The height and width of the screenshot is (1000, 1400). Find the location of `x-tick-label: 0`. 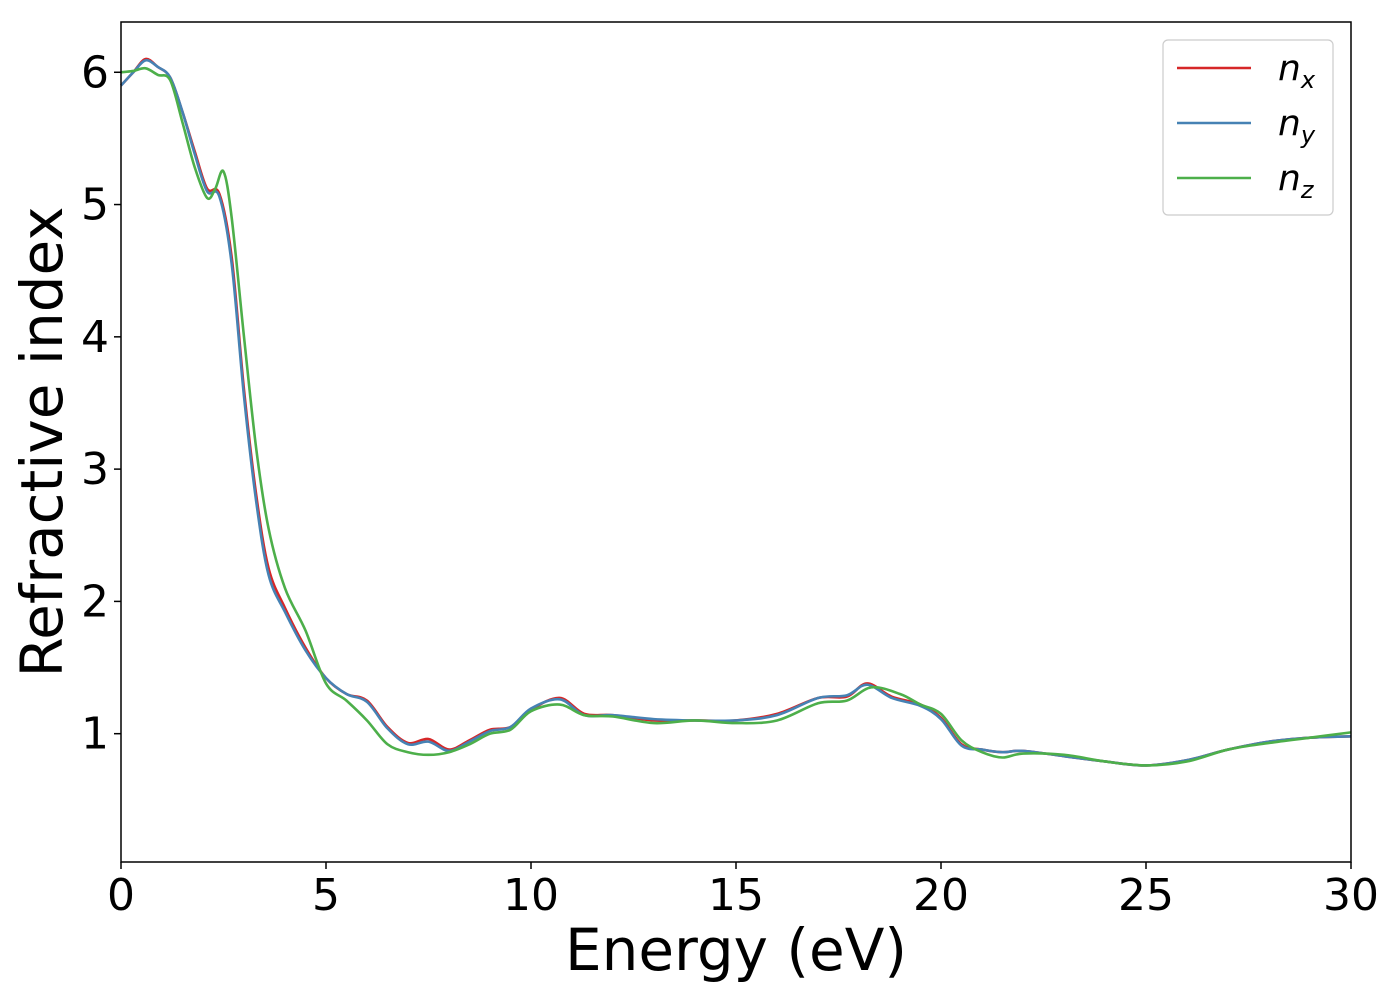

x-tick-label: 0 is located at coordinates (121, 895).